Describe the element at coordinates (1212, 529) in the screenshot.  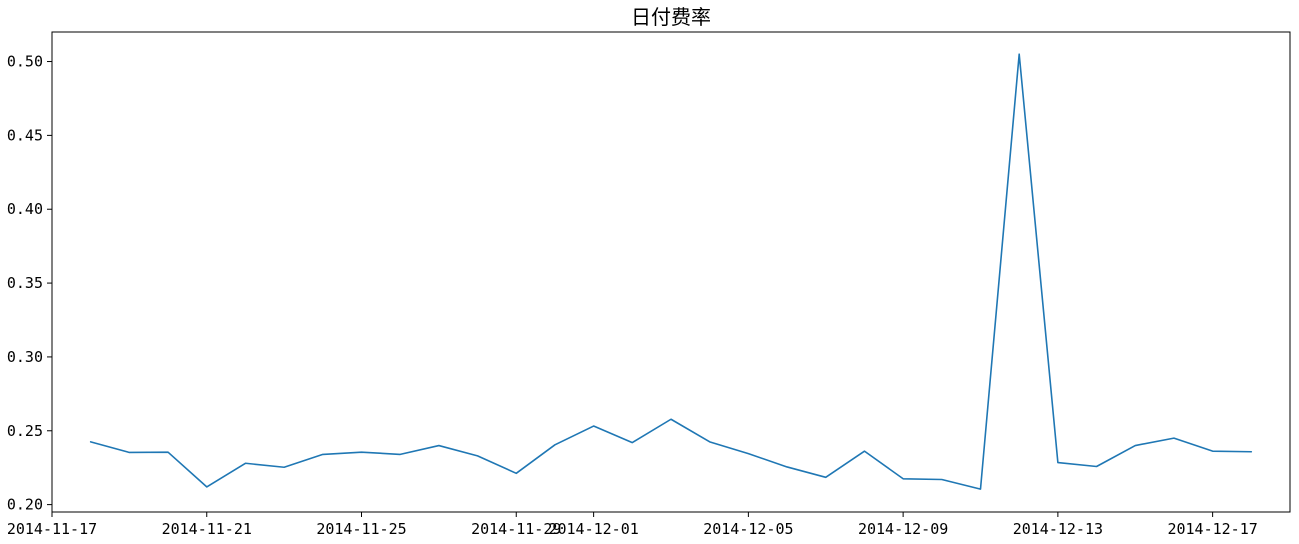
I see `x-tick-label: 2014-12-17` at that location.